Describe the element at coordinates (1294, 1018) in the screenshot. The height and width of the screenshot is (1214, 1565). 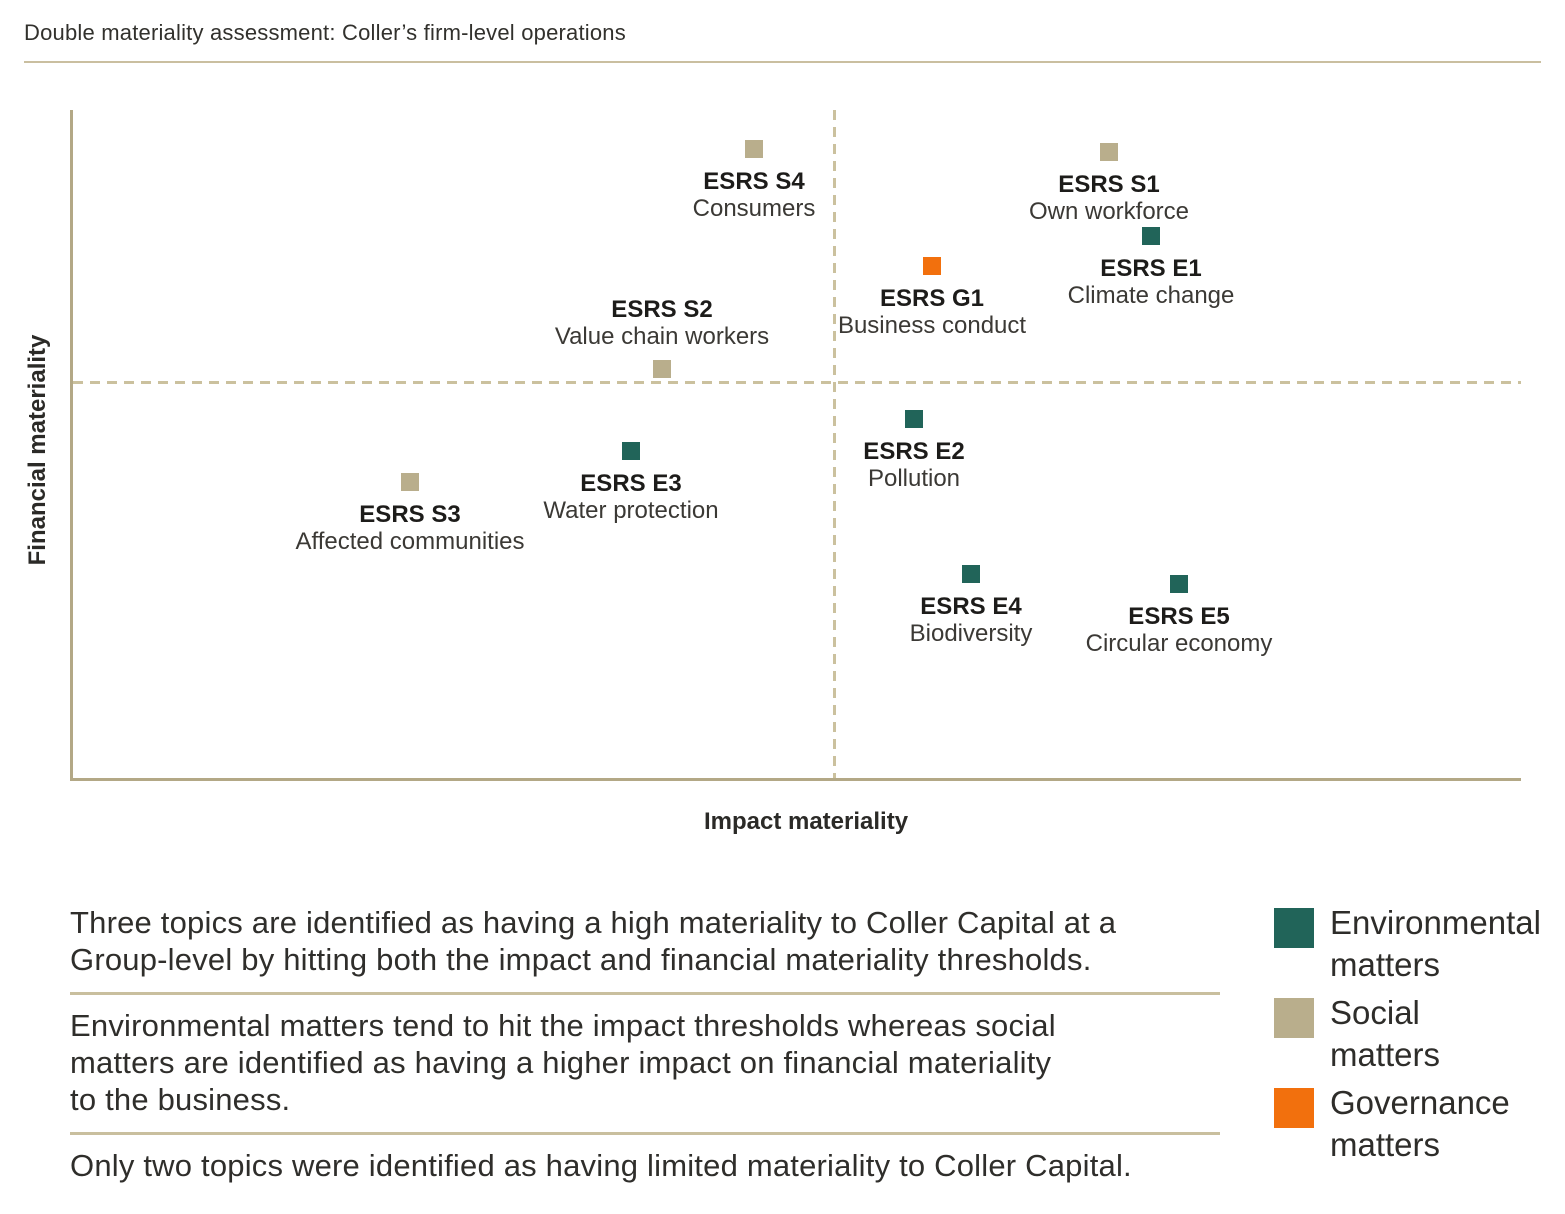
I see `social-swatch-icon` at that location.